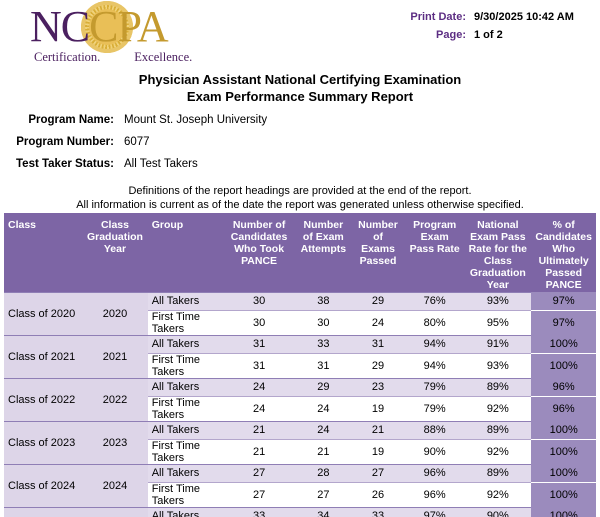 This screenshot has width=600, height=517. I want to click on cell-class: Class of 2021, so click(43, 356).